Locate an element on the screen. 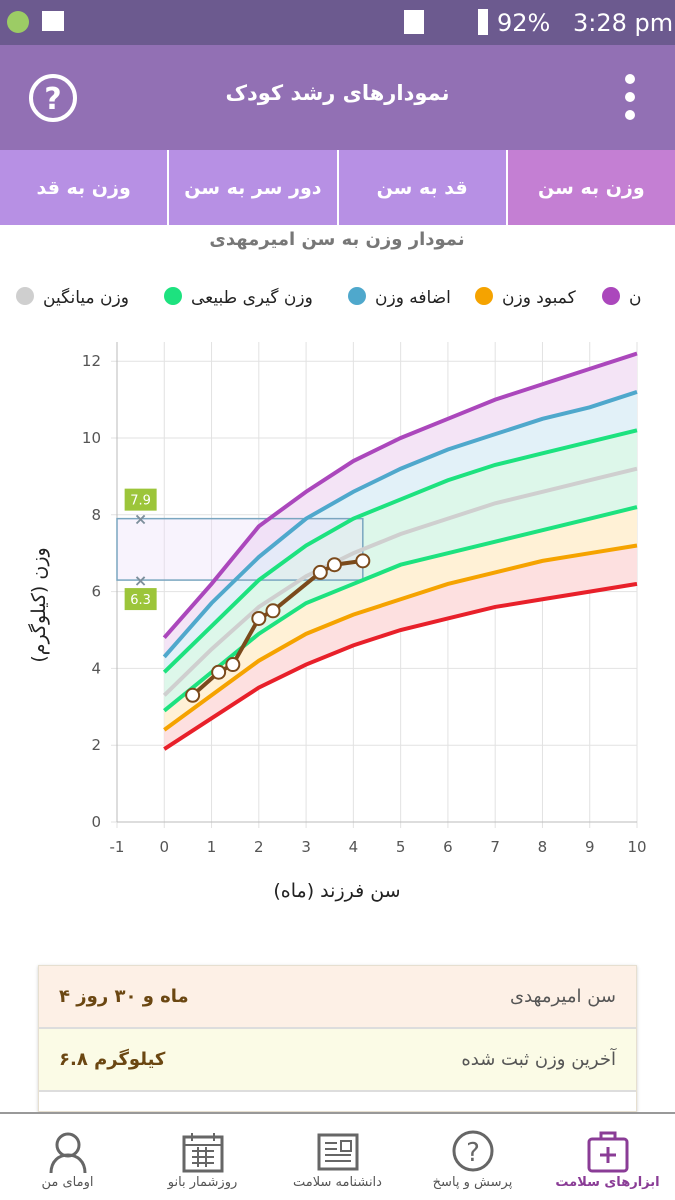 This screenshot has height=1200, width=675. x-tick-label: 4 is located at coordinates (354, 847).